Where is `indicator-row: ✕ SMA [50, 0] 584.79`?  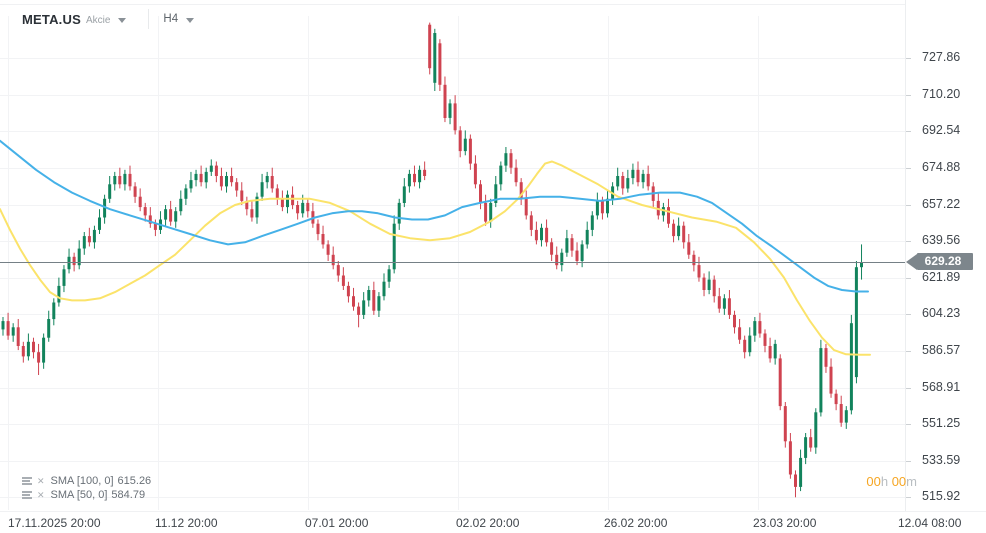 indicator-row: ✕ SMA [50, 0] 584.79 is located at coordinates (86, 495).